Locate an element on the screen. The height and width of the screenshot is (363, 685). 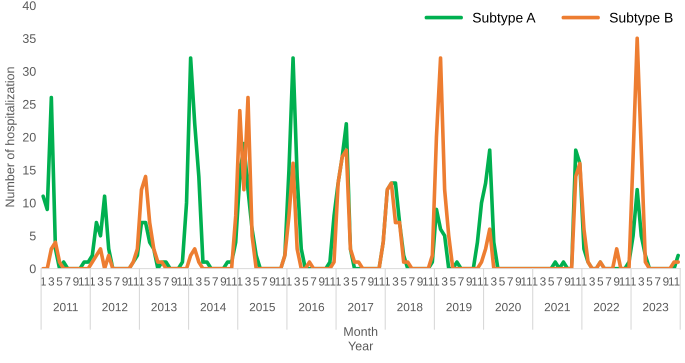
text: 2023 is located at coordinates (655, 307).